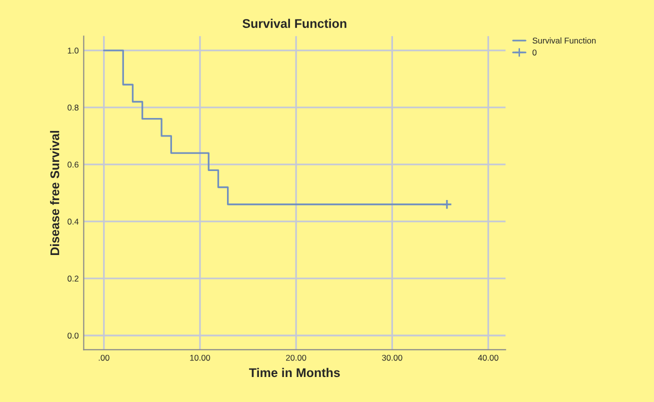 Image resolution: width=654 pixels, height=402 pixels. Describe the element at coordinates (564, 40) in the screenshot. I see `legend-label: Survival Function` at that location.